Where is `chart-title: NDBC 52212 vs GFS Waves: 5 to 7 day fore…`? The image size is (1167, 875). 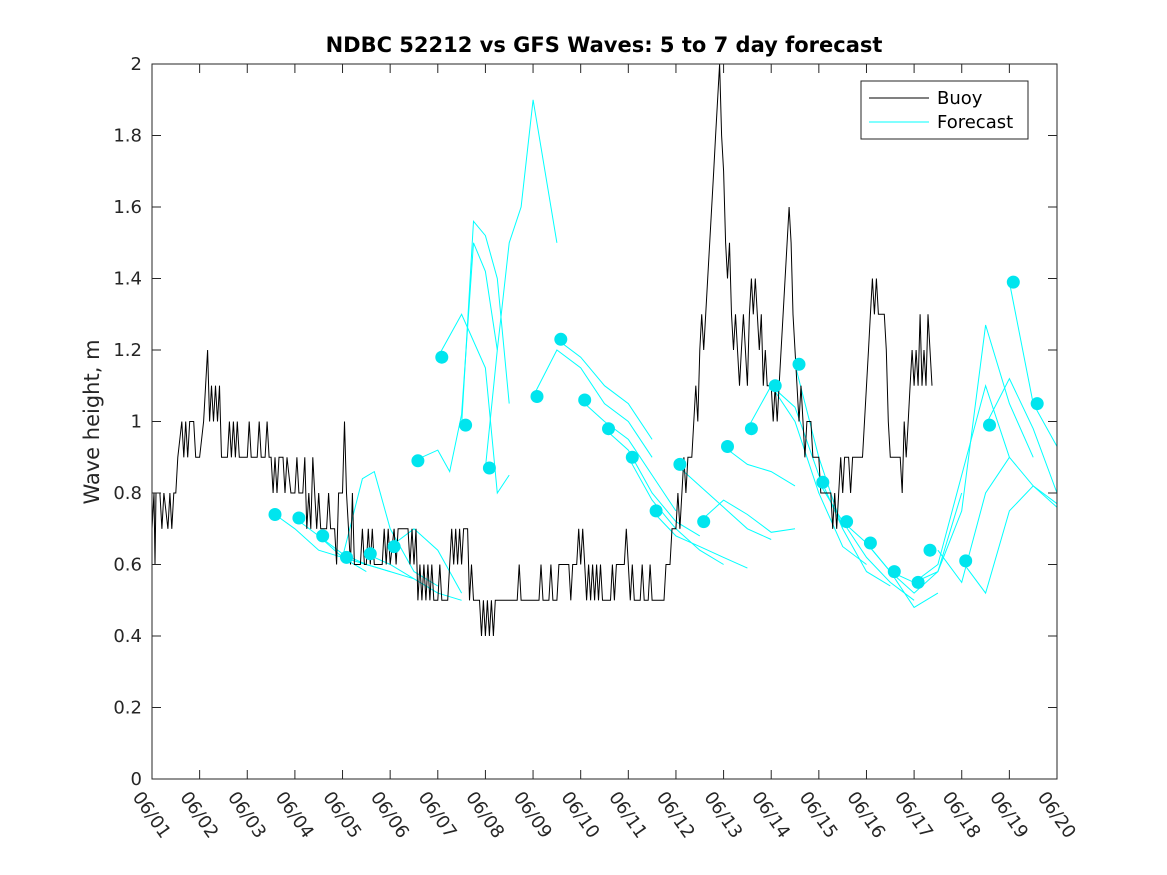 chart-title: NDBC 52212 vs GFS Waves: 5 to 7 day fore… is located at coordinates (604, 45).